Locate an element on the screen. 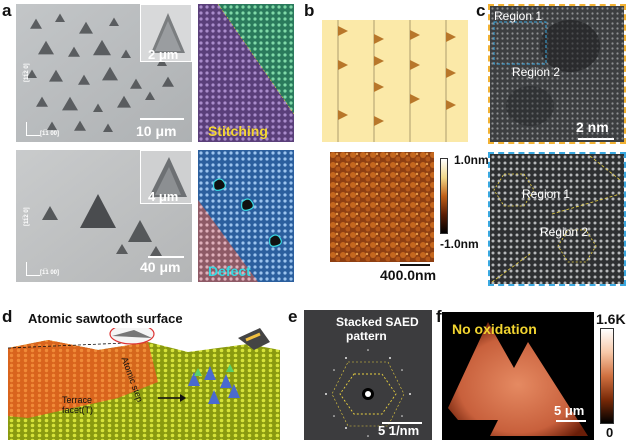  growth-schematic is located at coordinates (395, 81).